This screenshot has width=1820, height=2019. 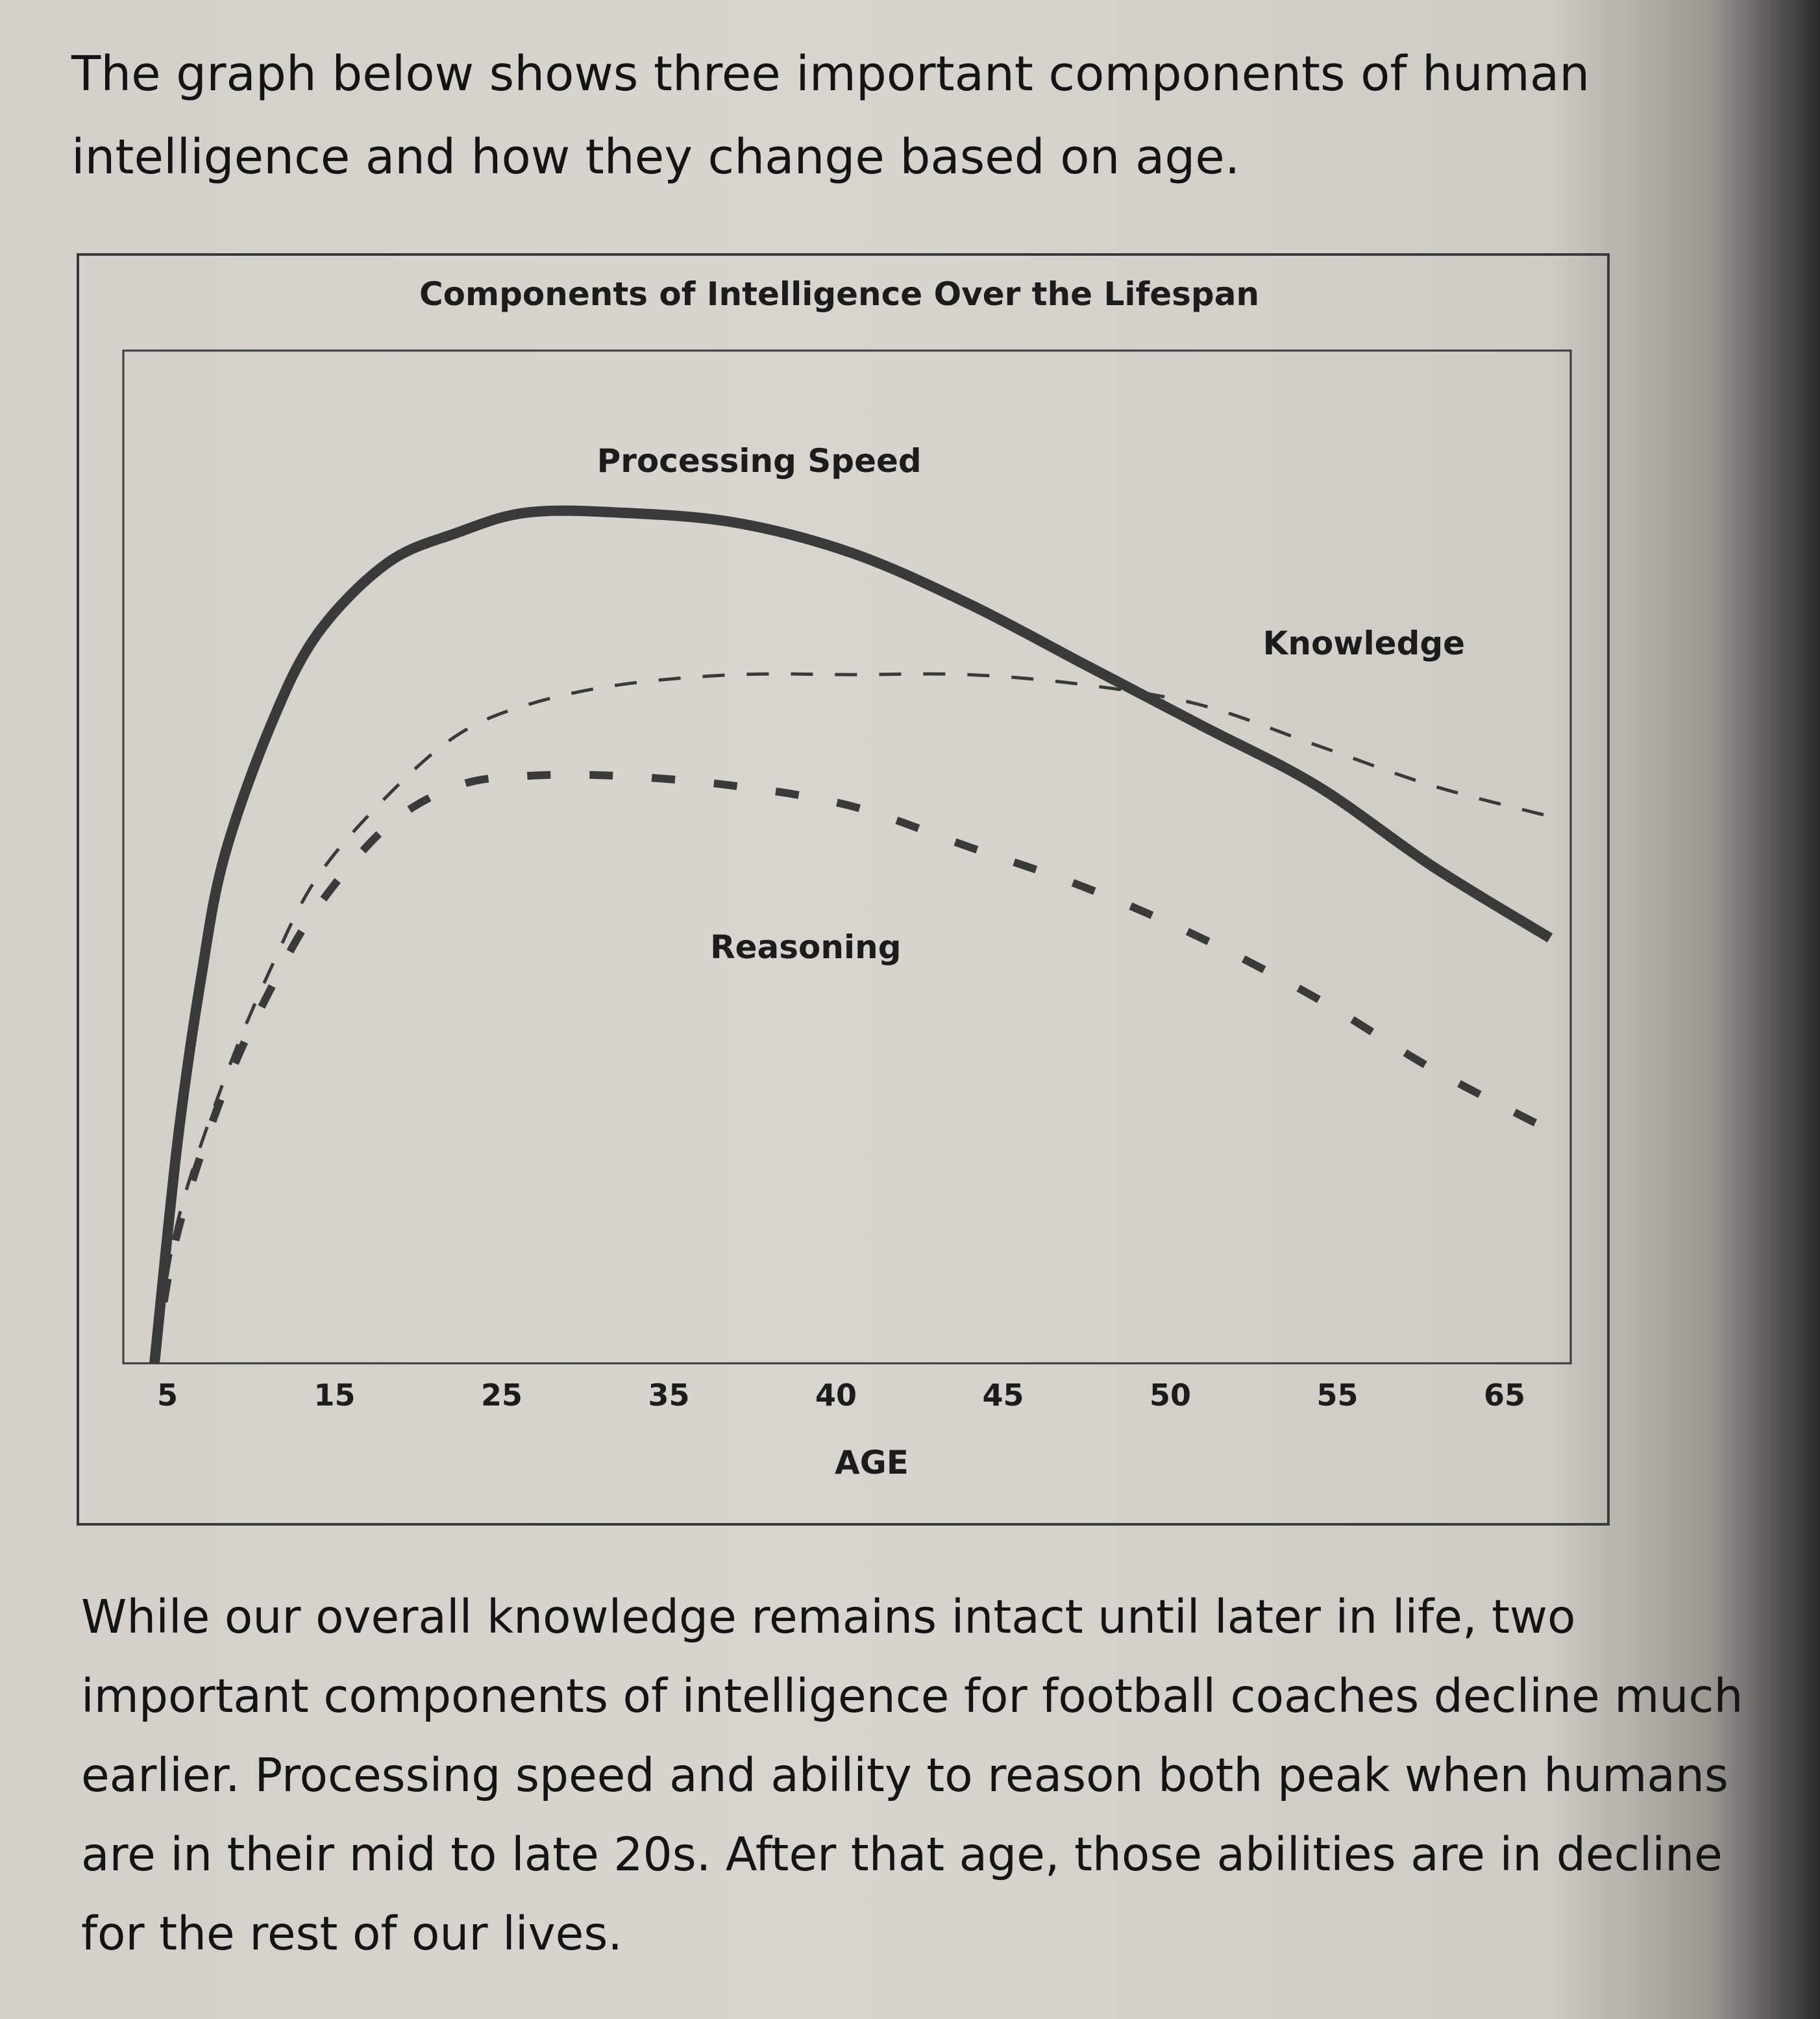 What do you see at coordinates (1337, 1395) in the screenshot?
I see `x-tick-label: 55` at bounding box center [1337, 1395].